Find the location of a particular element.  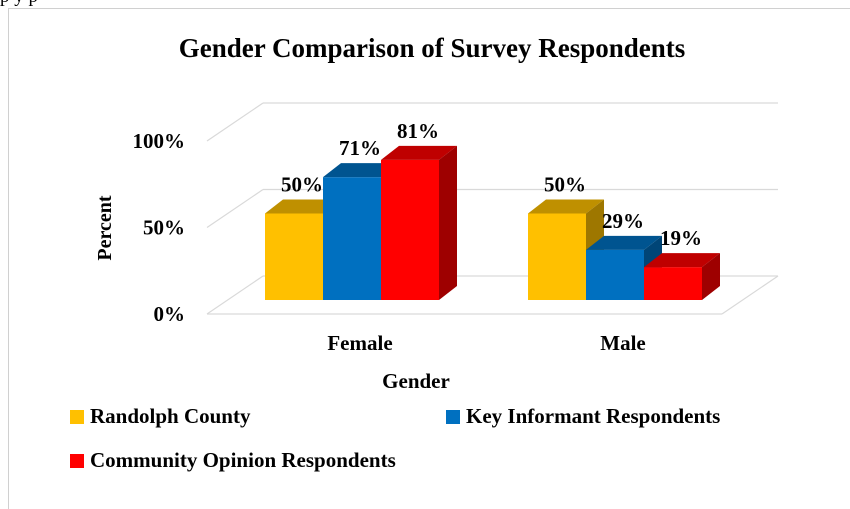

data-label: 71% is located at coordinates (360, 148).